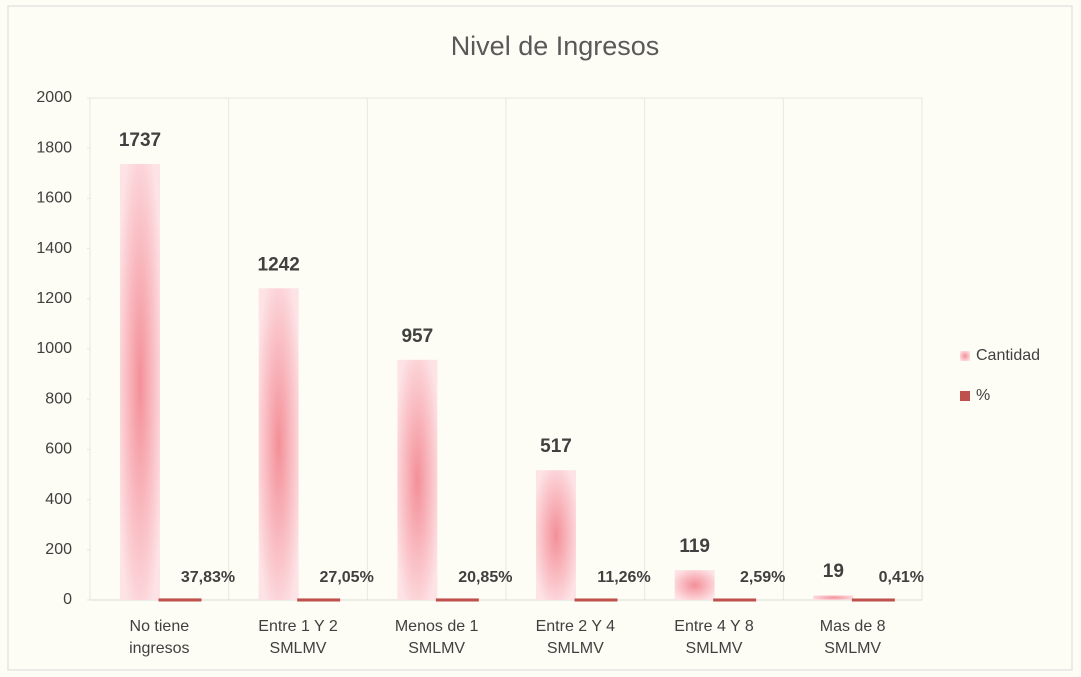 The image size is (1081, 677). What do you see at coordinates (67, 599) in the screenshot?
I see `y-tick-label: 0` at bounding box center [67, 599].